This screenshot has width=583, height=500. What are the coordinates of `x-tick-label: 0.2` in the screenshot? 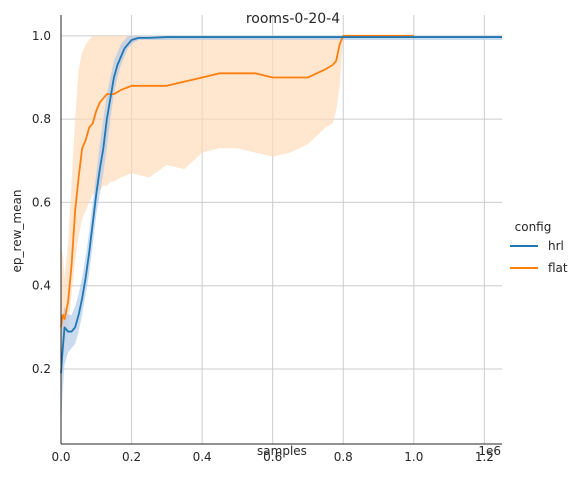 It's located at (131, 457).